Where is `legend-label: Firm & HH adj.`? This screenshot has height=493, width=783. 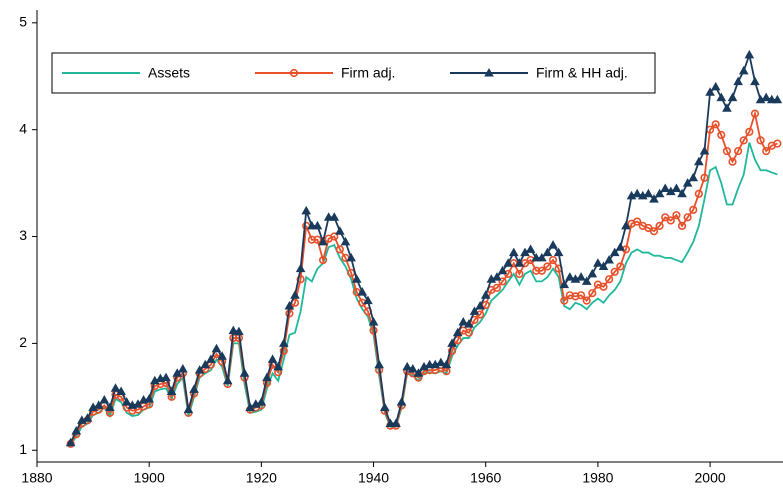
legend-label: Firm & HH adj. is located at coordinates (582, 73).